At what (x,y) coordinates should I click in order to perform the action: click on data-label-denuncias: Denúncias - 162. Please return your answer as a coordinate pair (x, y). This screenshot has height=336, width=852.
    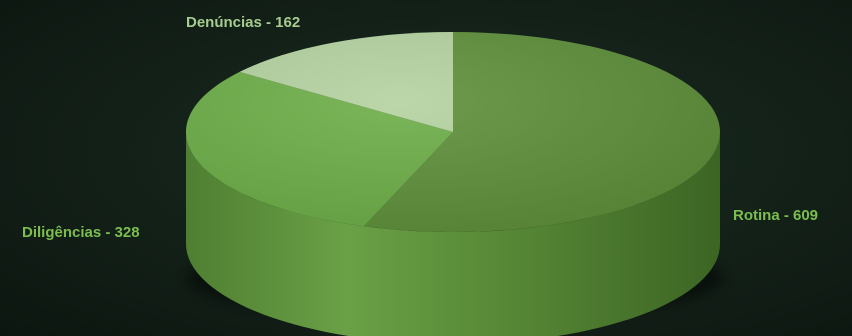
    Looking at the image, I should click on (243, 22).